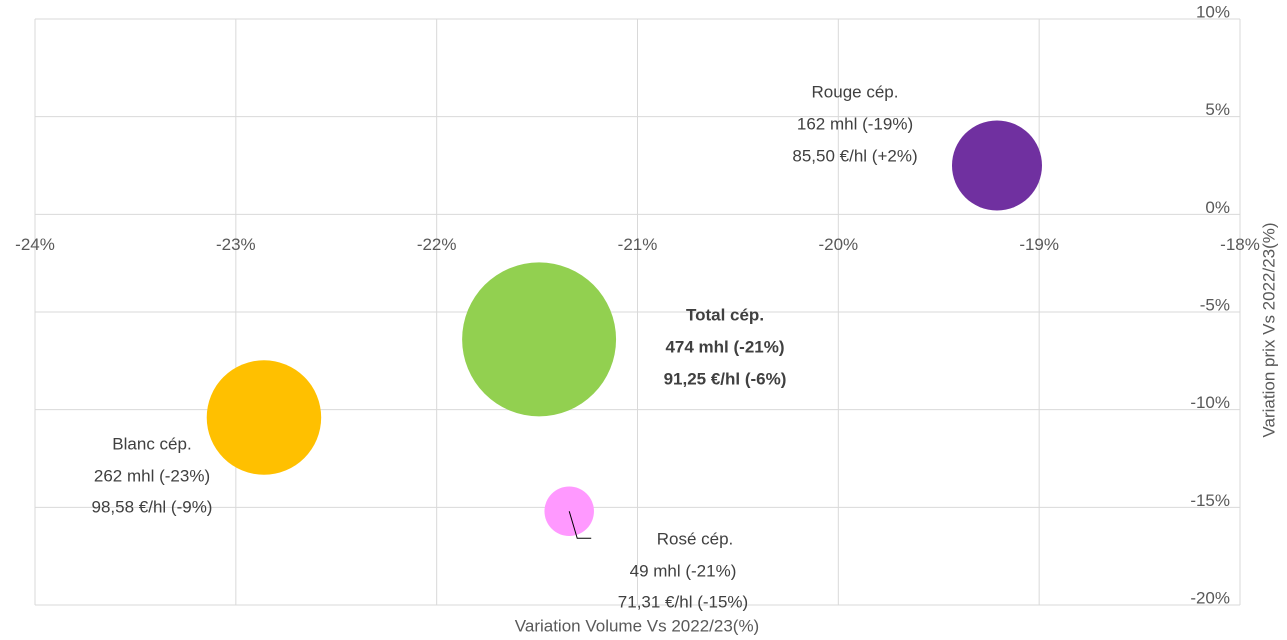 The width and height of the screenshot is (1287, 640). I want to click on data-label: Total cép., so click(725, 314).